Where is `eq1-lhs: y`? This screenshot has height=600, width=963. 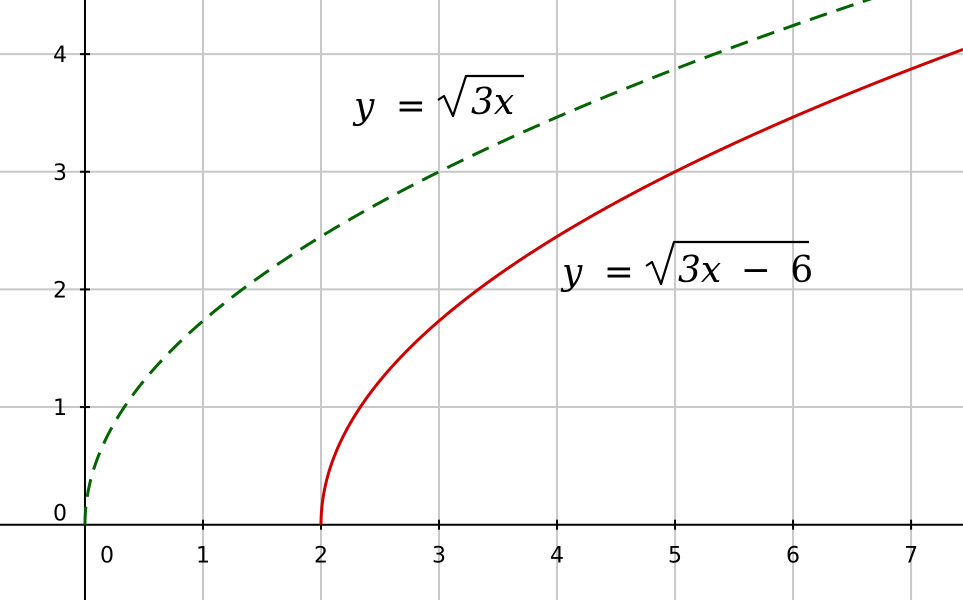
eq1-lhs: y is located at coordinates (363, 106).